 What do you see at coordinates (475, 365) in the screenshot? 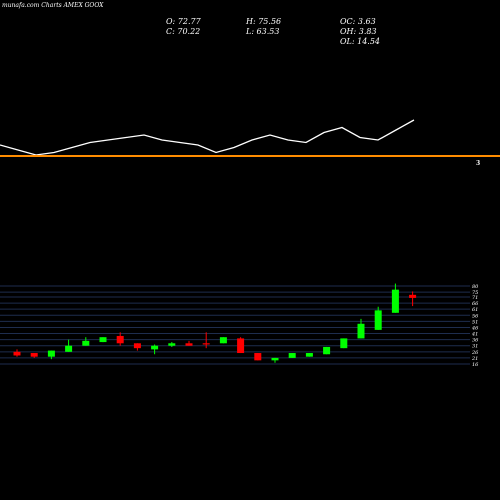
I see `y-tick-label: 16` at bounding box center [475, 365].